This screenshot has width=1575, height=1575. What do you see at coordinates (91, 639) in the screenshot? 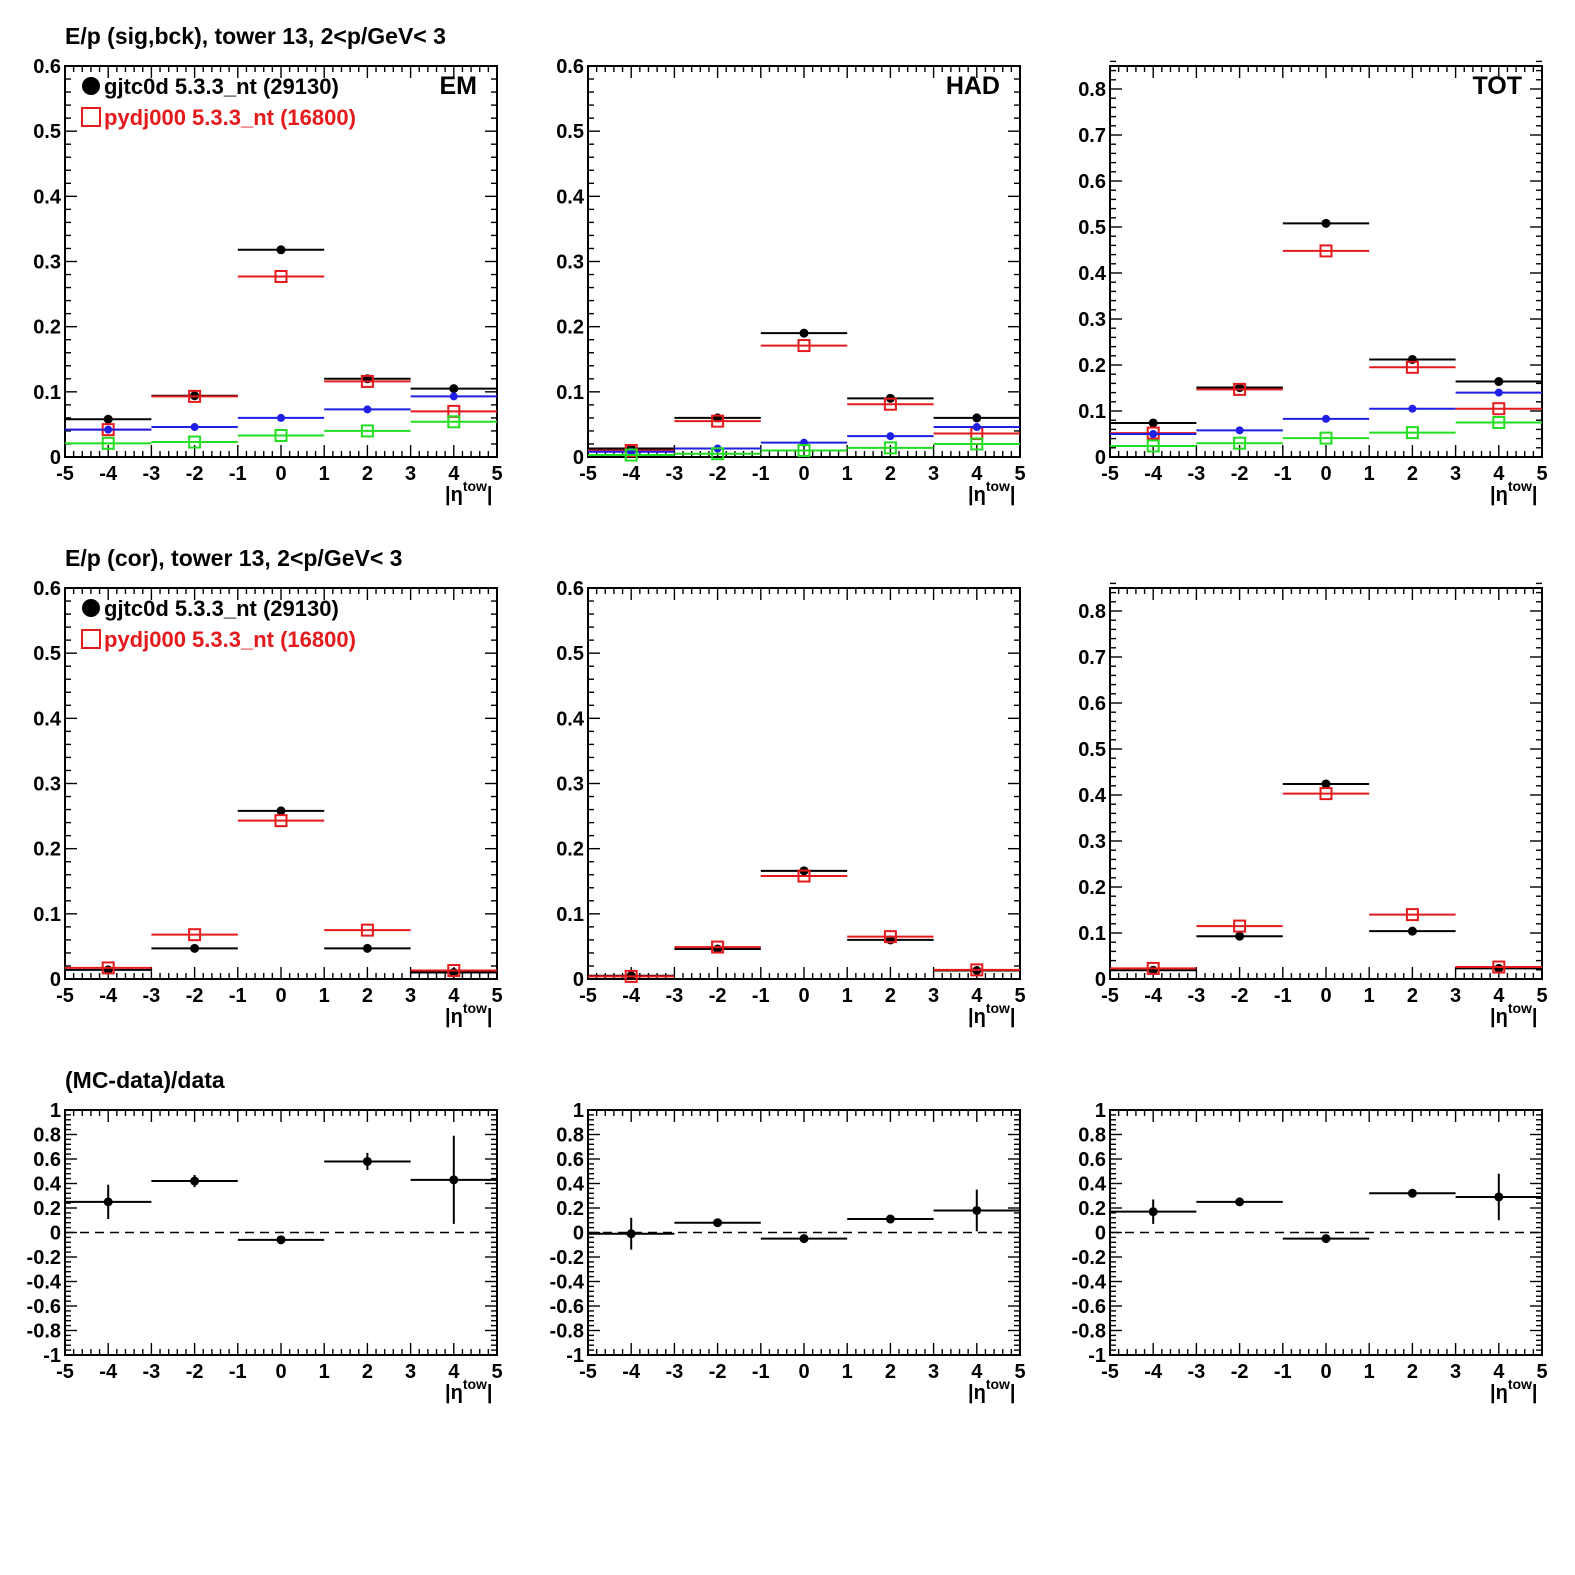
I see `legend-marker-square` at bounding box center [91, 639].